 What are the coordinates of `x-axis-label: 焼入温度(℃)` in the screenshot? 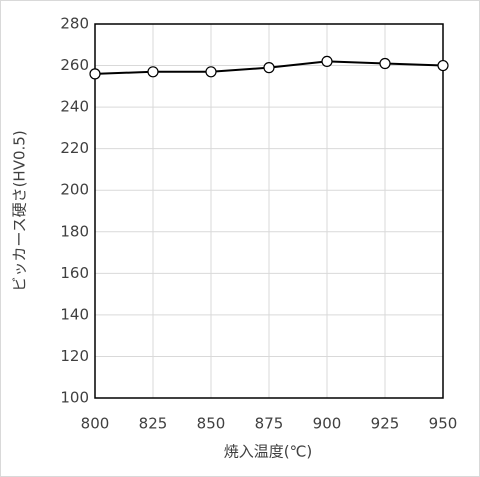 It's located at (268, 452).